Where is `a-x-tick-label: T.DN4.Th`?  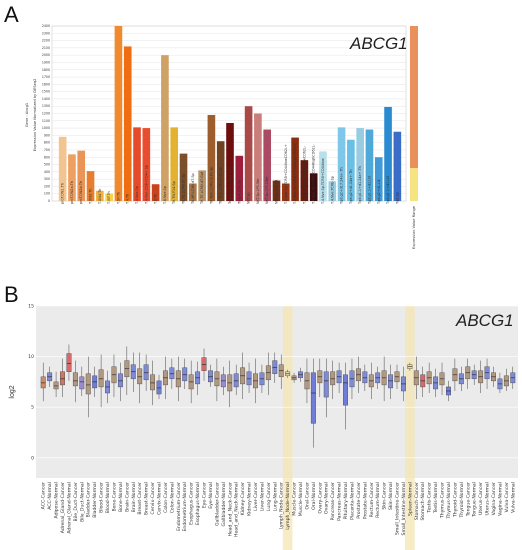
a-x-tick-label: T.DN4.Th is located at coordinates (100, 197).